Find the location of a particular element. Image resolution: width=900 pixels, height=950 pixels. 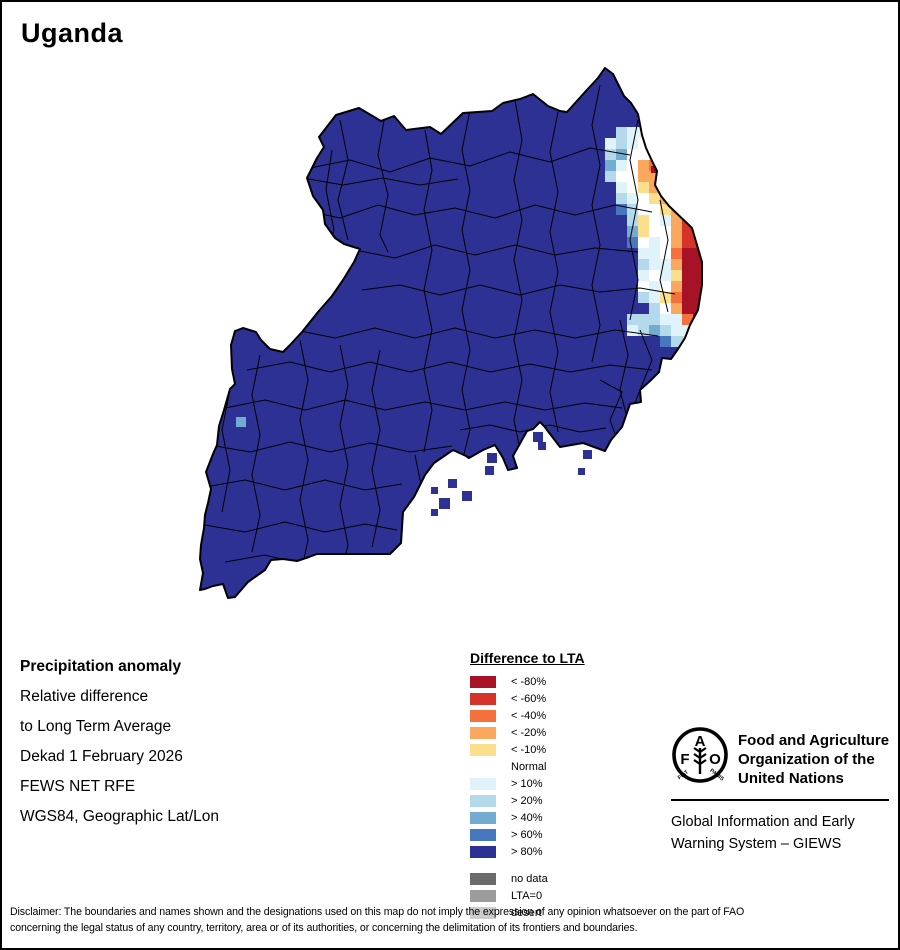

fao-logo-letter-o: O is located at coordinates (715, 759).